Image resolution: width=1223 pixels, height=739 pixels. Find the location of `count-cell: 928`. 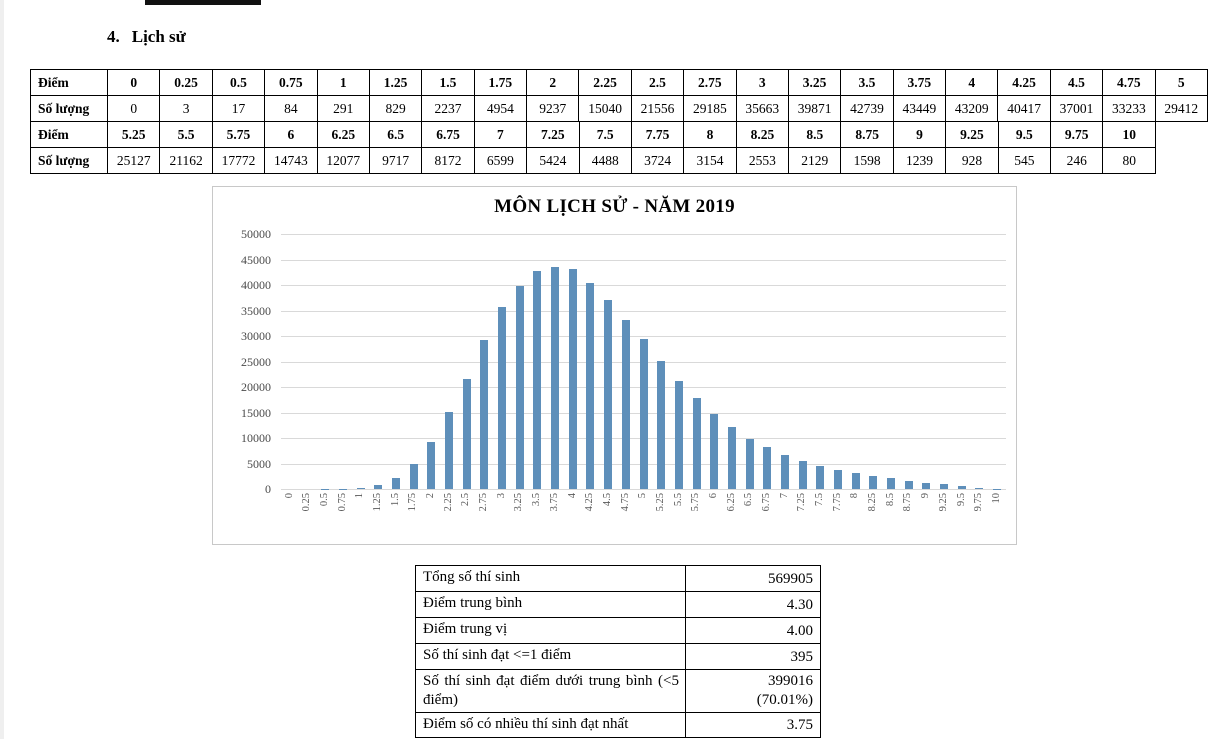

count-cell: 928 is located at coordinates (972, 160).